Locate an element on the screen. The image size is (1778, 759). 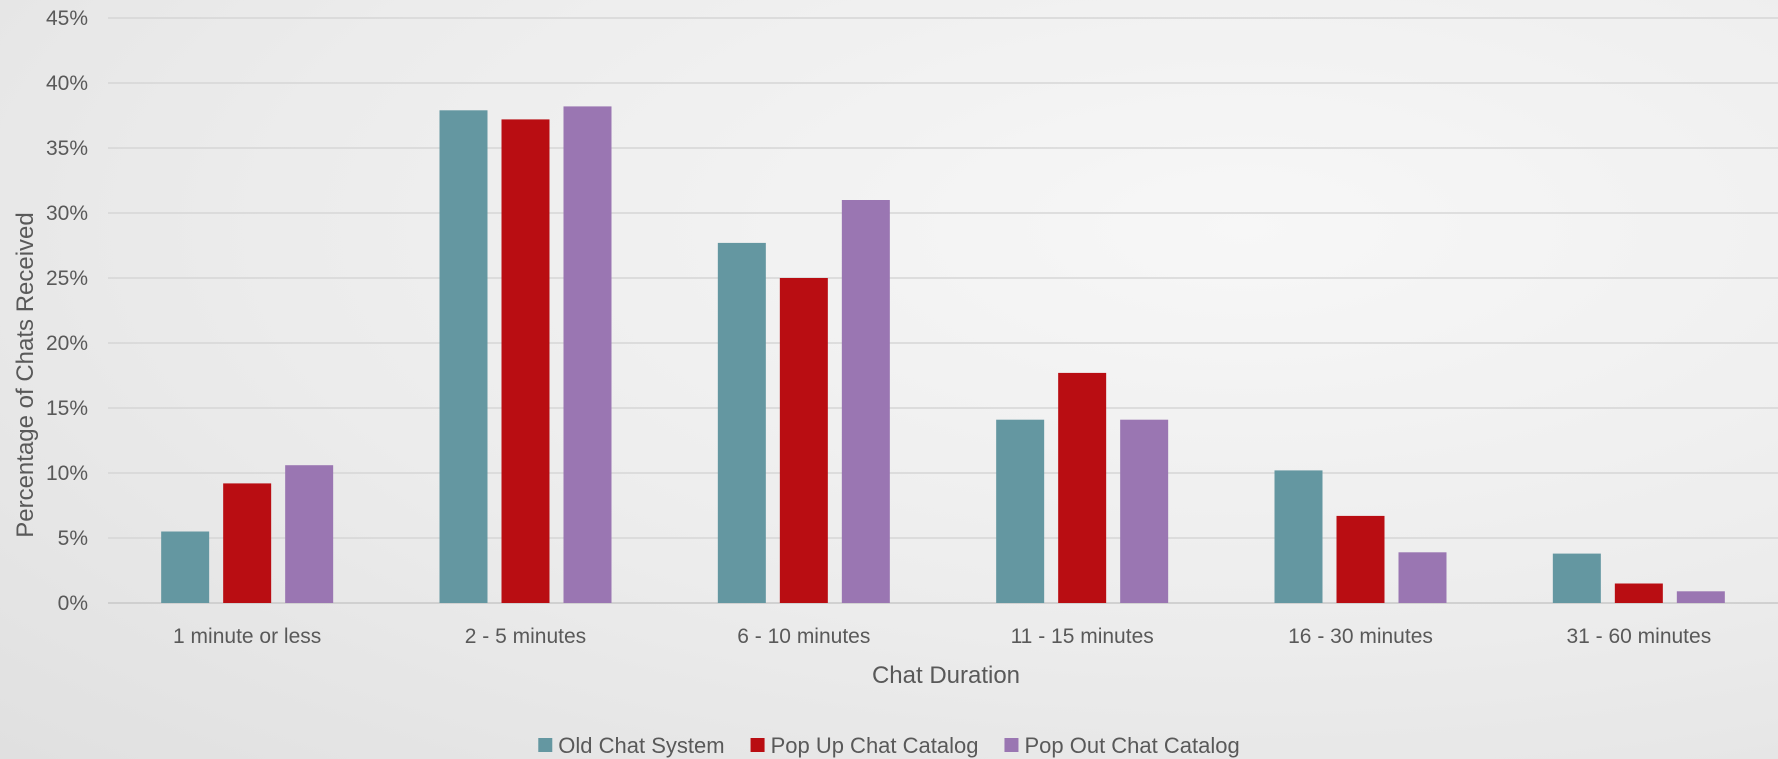
x-tick-label: 16 - 30 minutes is located at coordinates (1360, 636).